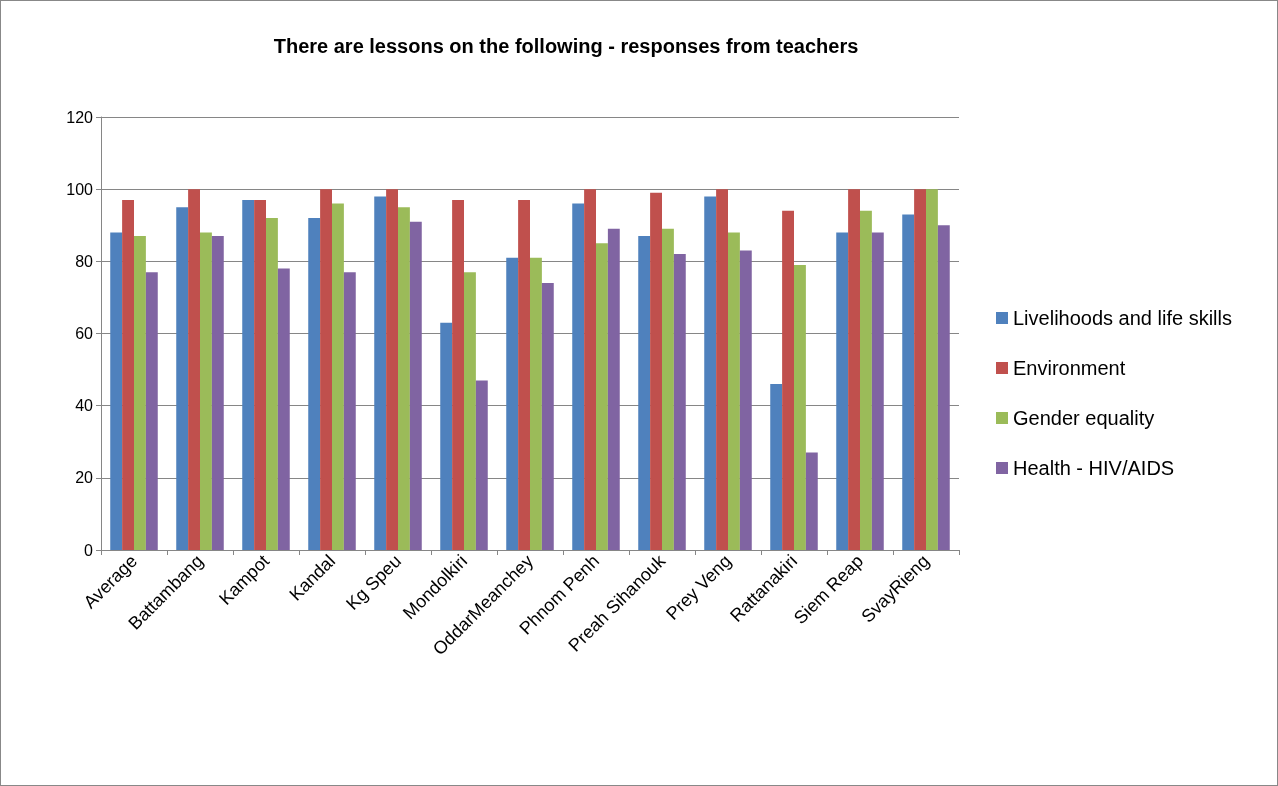  What do you see at coordinates (84, 333) in the screenshot?
I see `y-tick-label: 60` at bounding box center [84, 333].